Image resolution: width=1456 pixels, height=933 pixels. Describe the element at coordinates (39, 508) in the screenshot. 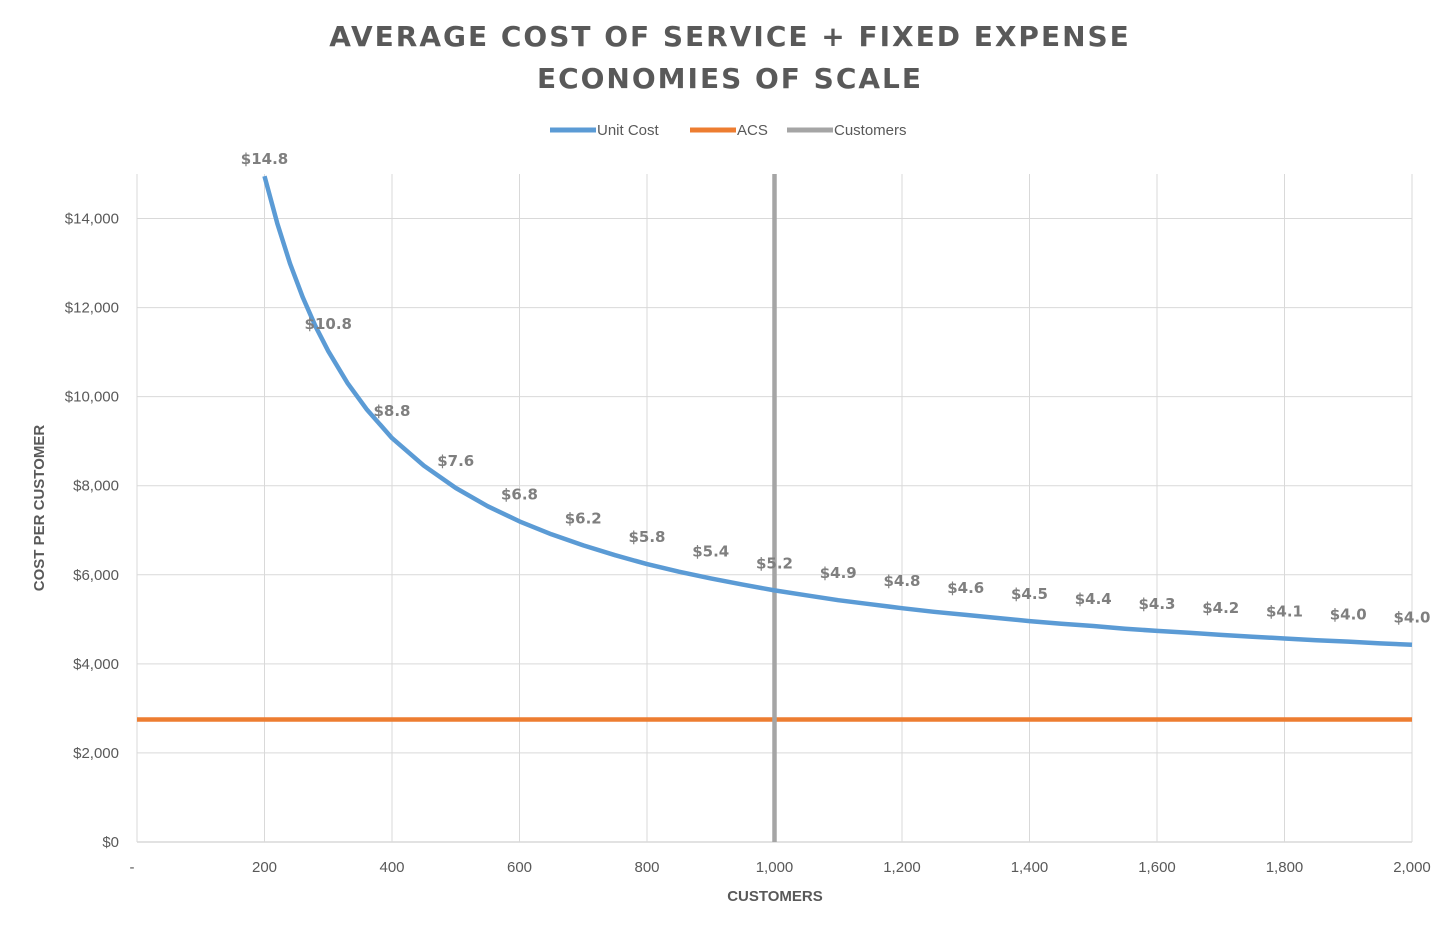

I see `y-axis-title: COST PER CUSTOMER` at that location.